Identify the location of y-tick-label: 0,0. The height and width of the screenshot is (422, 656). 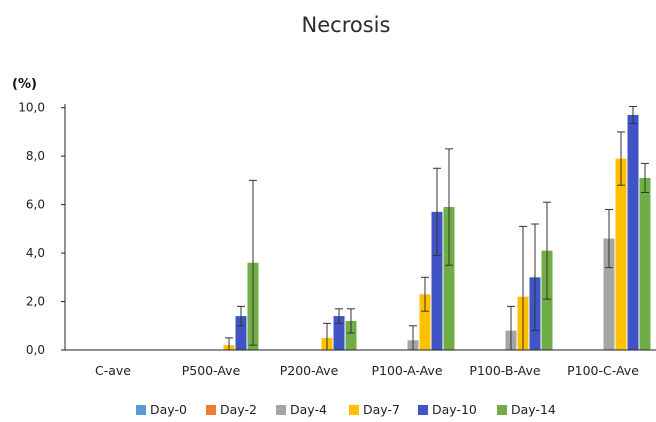
(35, 350).